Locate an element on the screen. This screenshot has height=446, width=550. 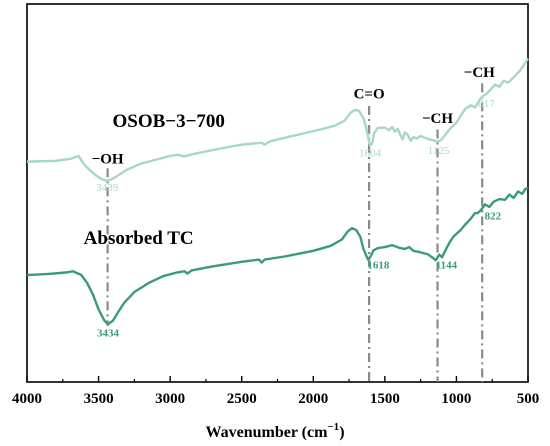
peak-label: 3439 is located at coordinates (107, 188).